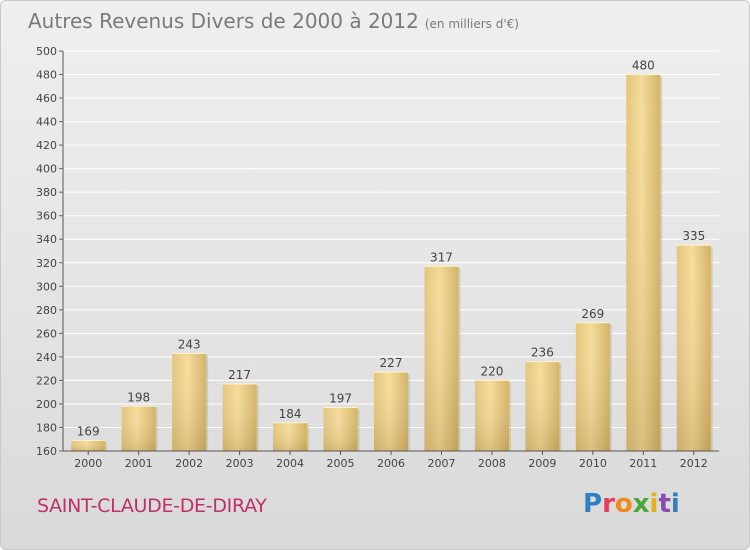 The image size is (750, 550). Describe the element at coordinates (46, 192) in the screenshot. I see `y-tick-label: 380` at that location.